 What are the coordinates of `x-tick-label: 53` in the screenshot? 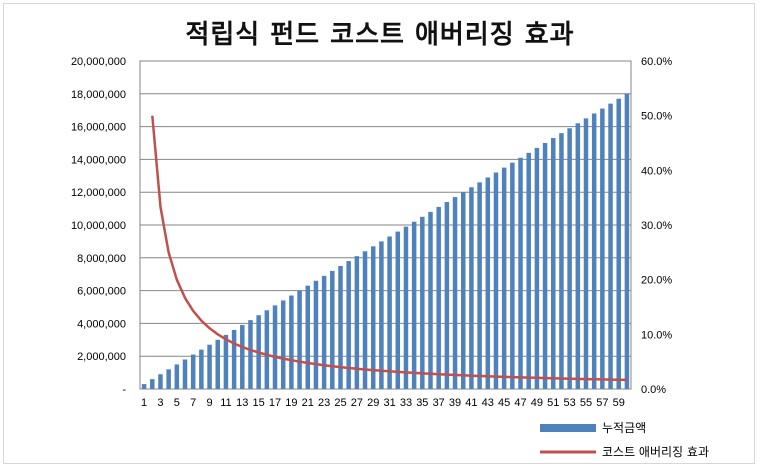 It's located at (570, 403).